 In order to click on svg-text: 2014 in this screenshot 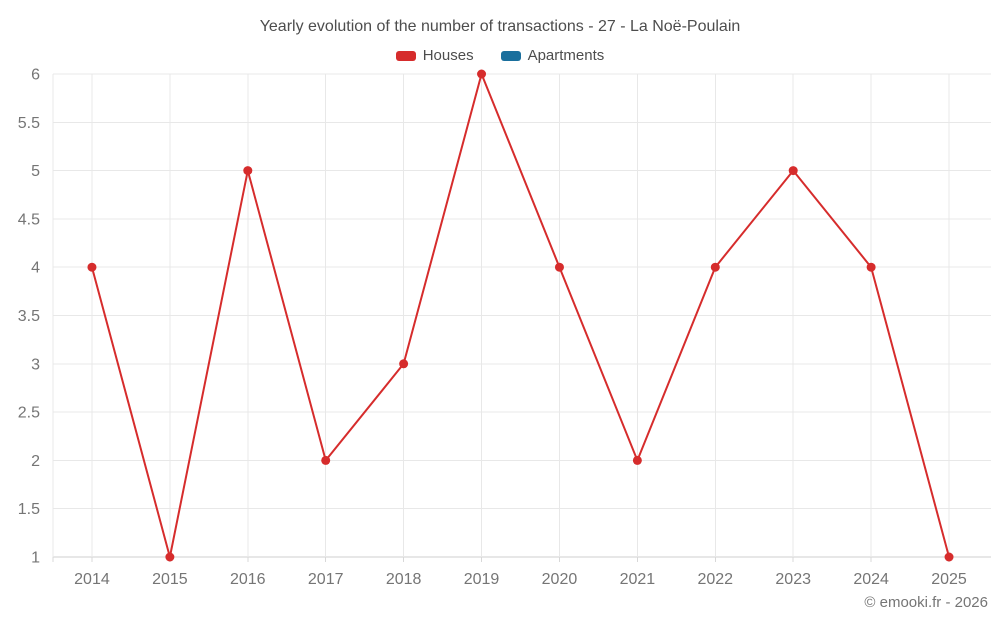, I will do `click(92, 579)`.